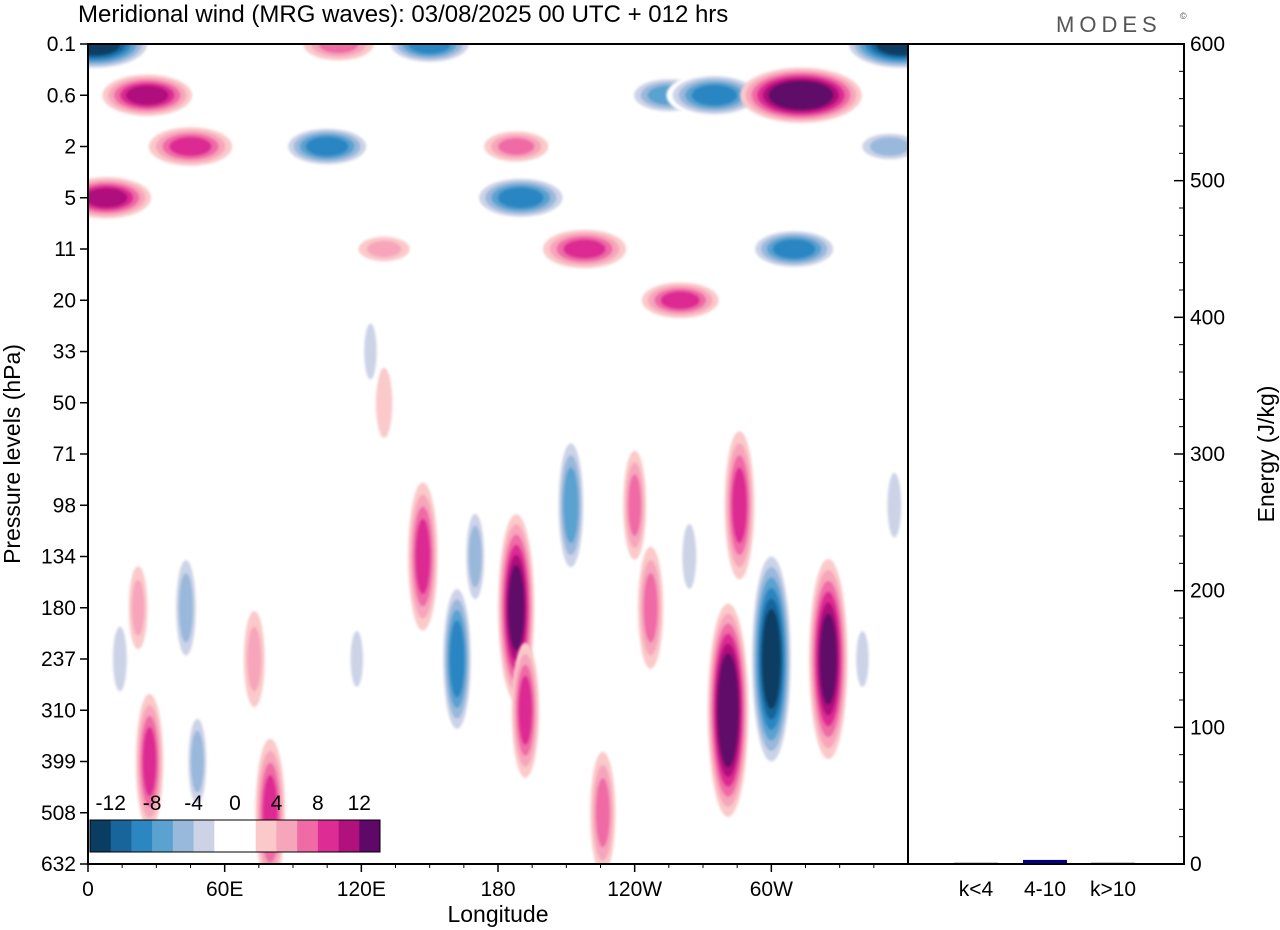 This screenshot has width=1280, height=930. Describe the element at coordinates (193, 803) in the screenshot. I see `colorbar-label: -4` at that location.